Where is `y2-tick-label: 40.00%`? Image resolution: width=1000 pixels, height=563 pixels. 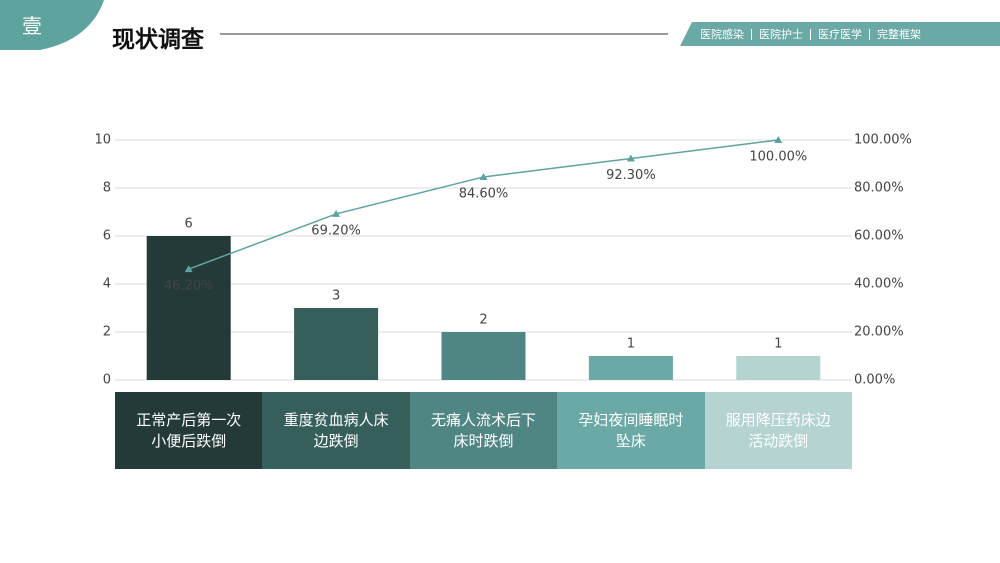 y2-tick-label: 40.00% is located at coordinates (879, 284).